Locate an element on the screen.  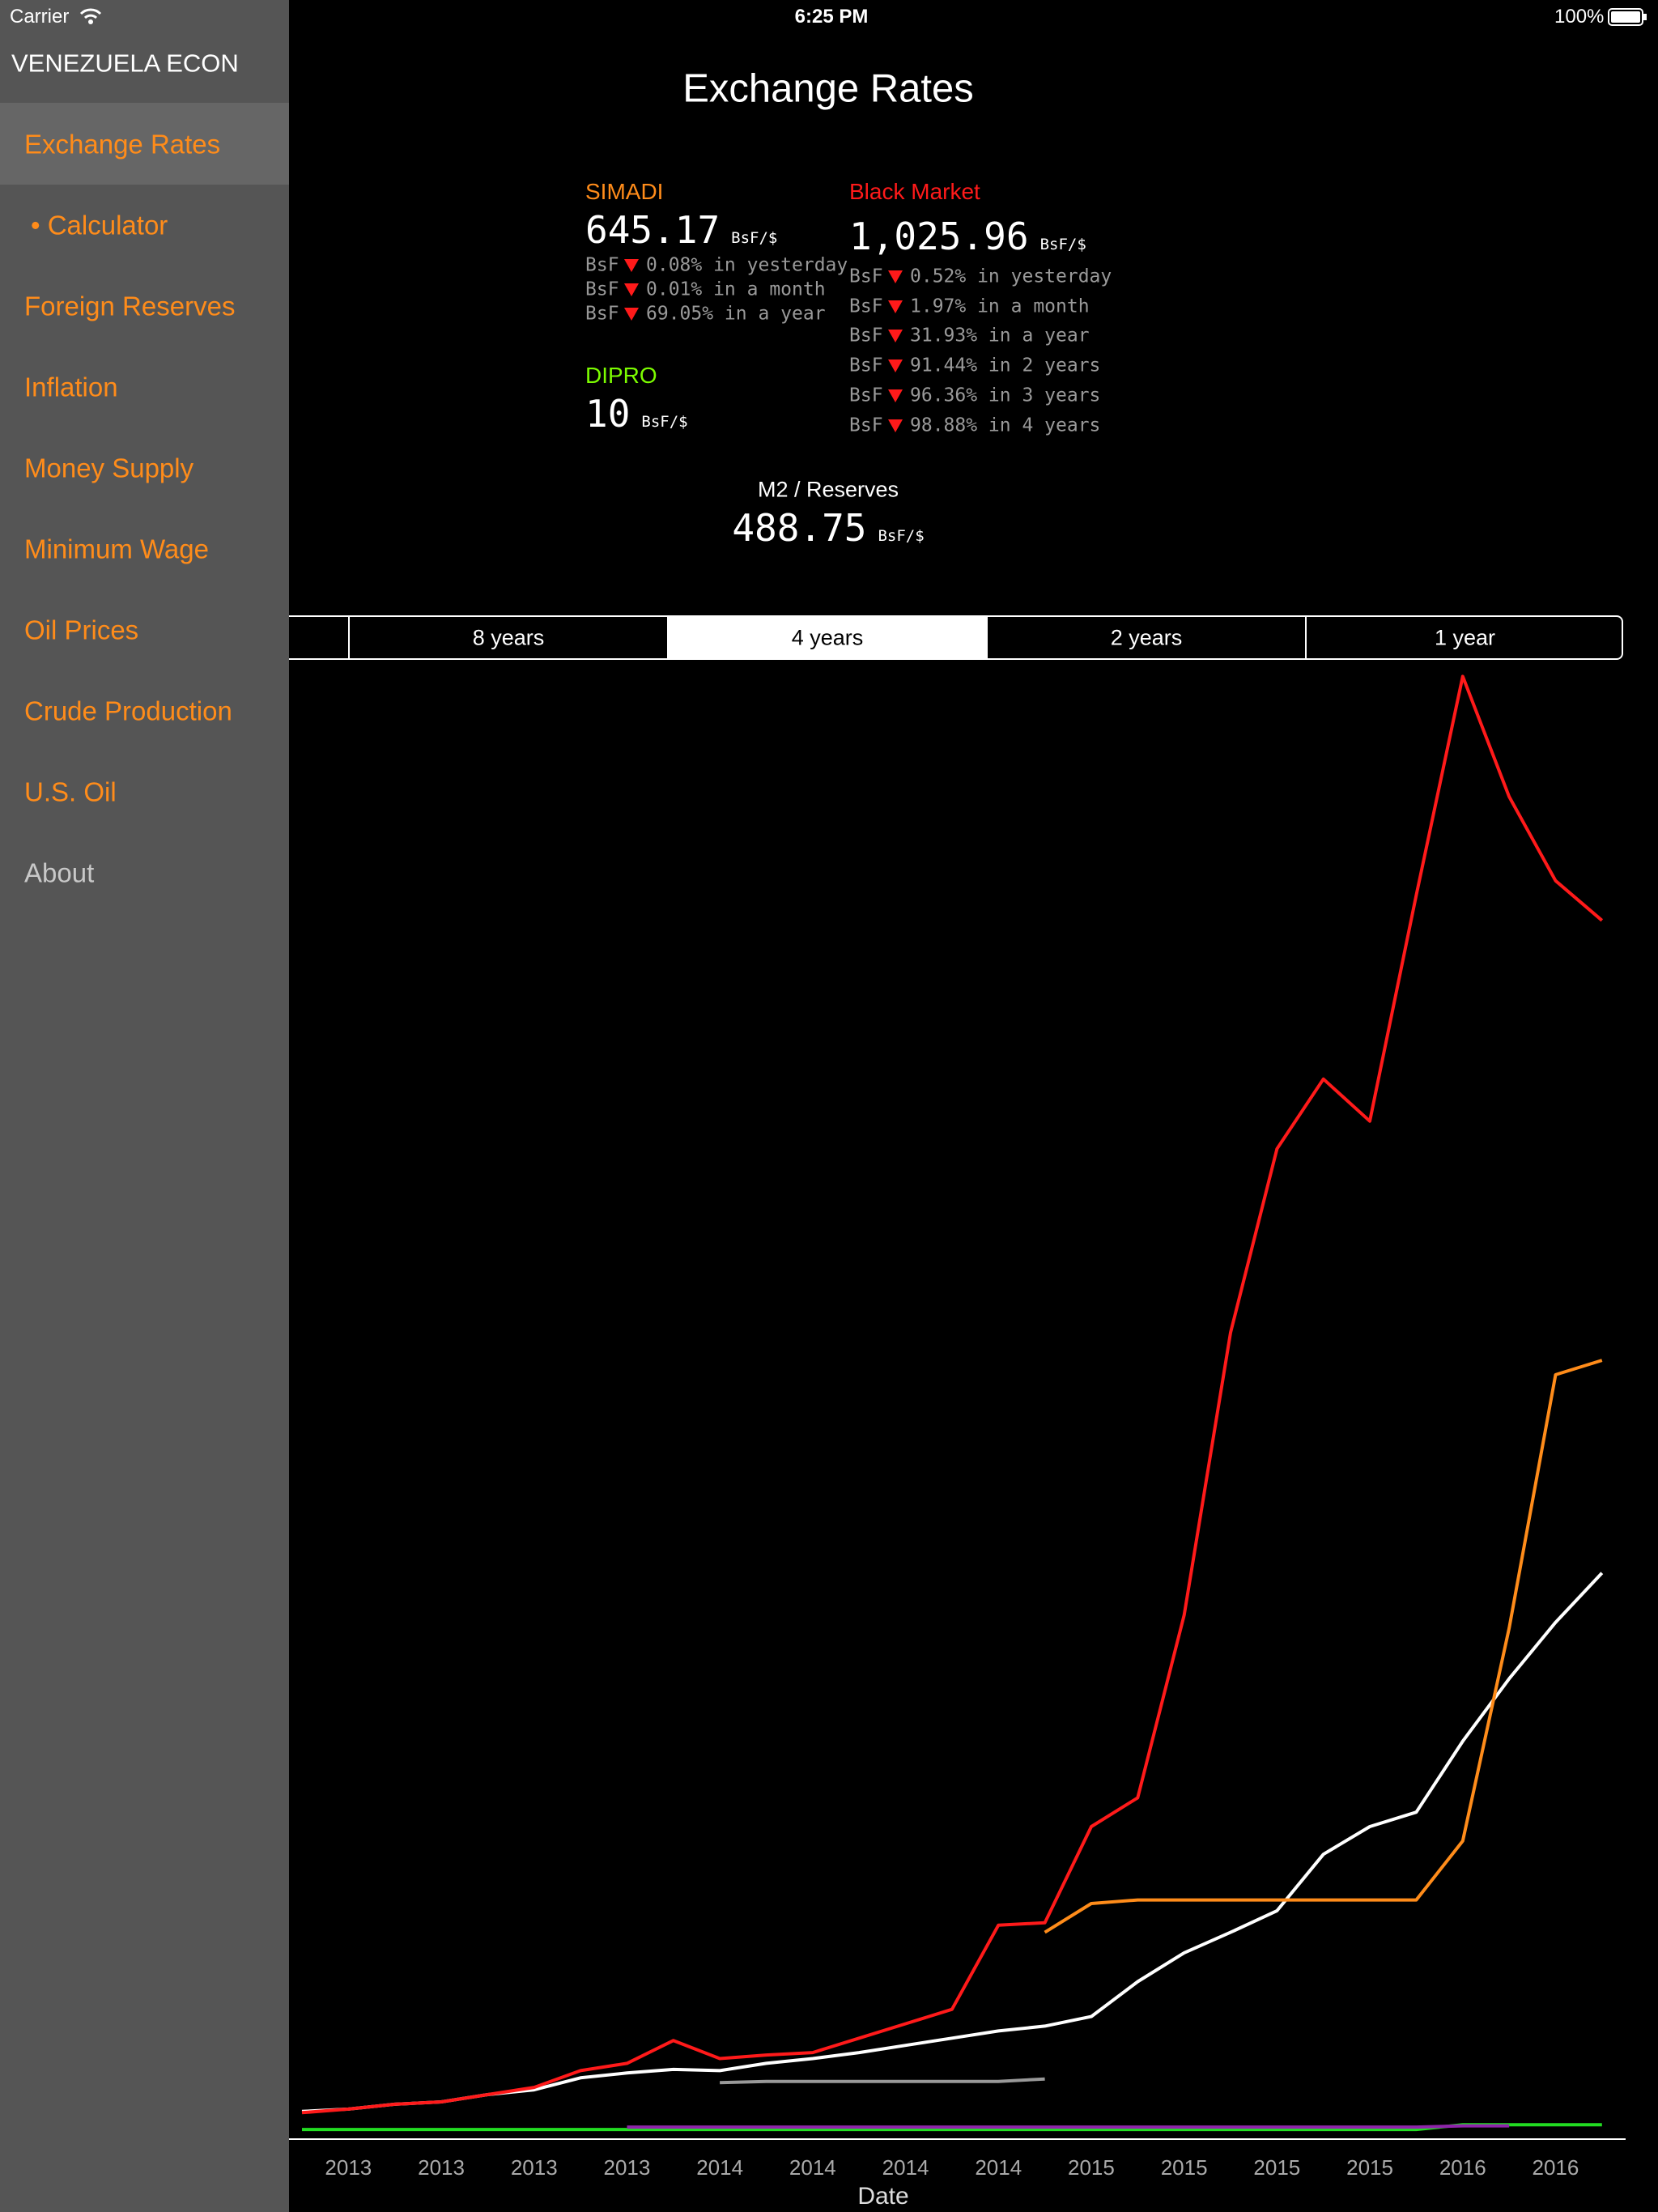
segment-label: 2 years is located at coordinates (1146, 637).